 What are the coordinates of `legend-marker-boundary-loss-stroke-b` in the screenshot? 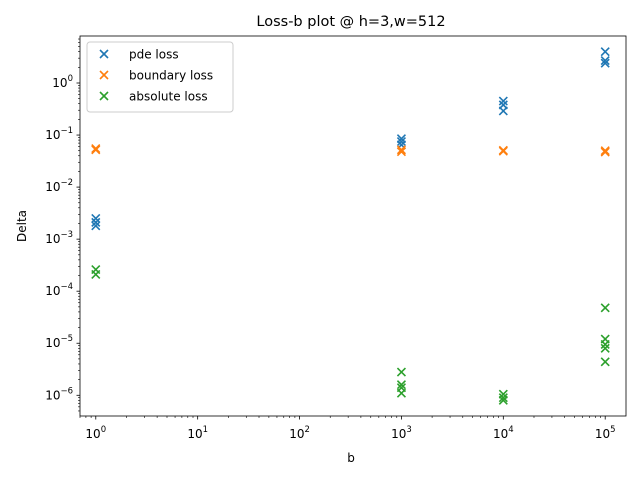 It's located at (104, 75).